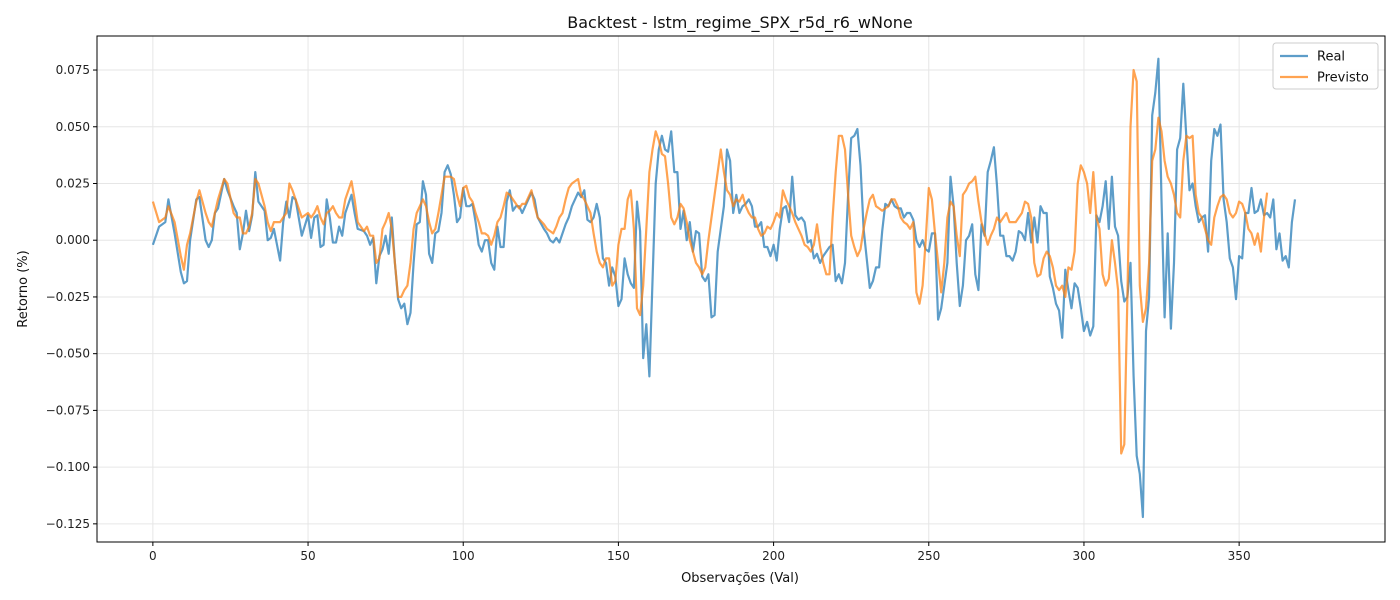  What do you see at coordinates (68, 467) in the screenshot?
I see `y-tick-label: −0.100` at bounding box center [68, 467].